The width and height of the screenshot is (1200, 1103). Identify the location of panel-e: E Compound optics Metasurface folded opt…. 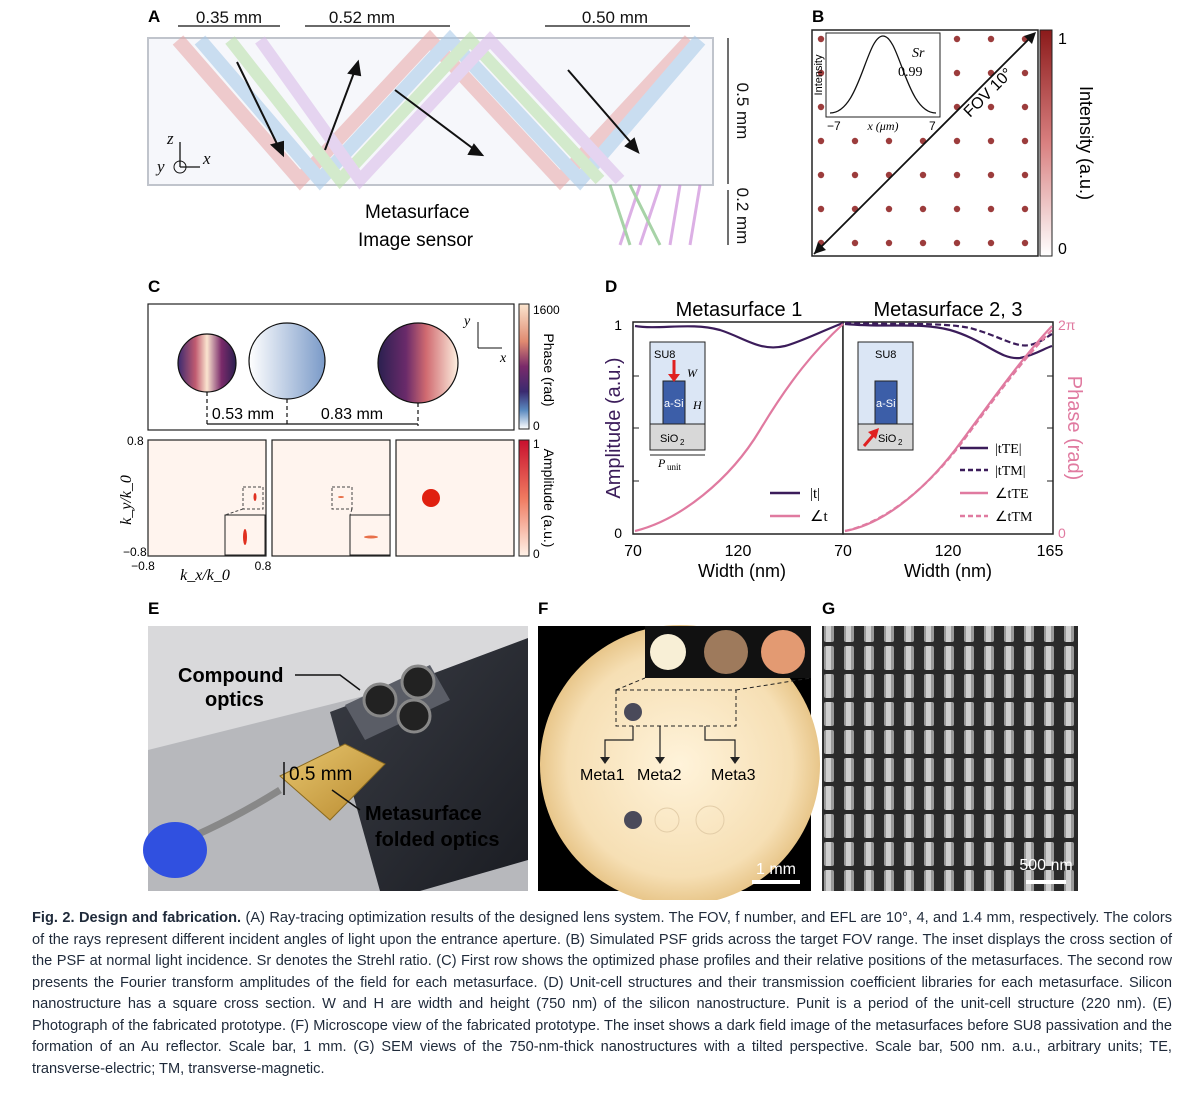
(335, 745).